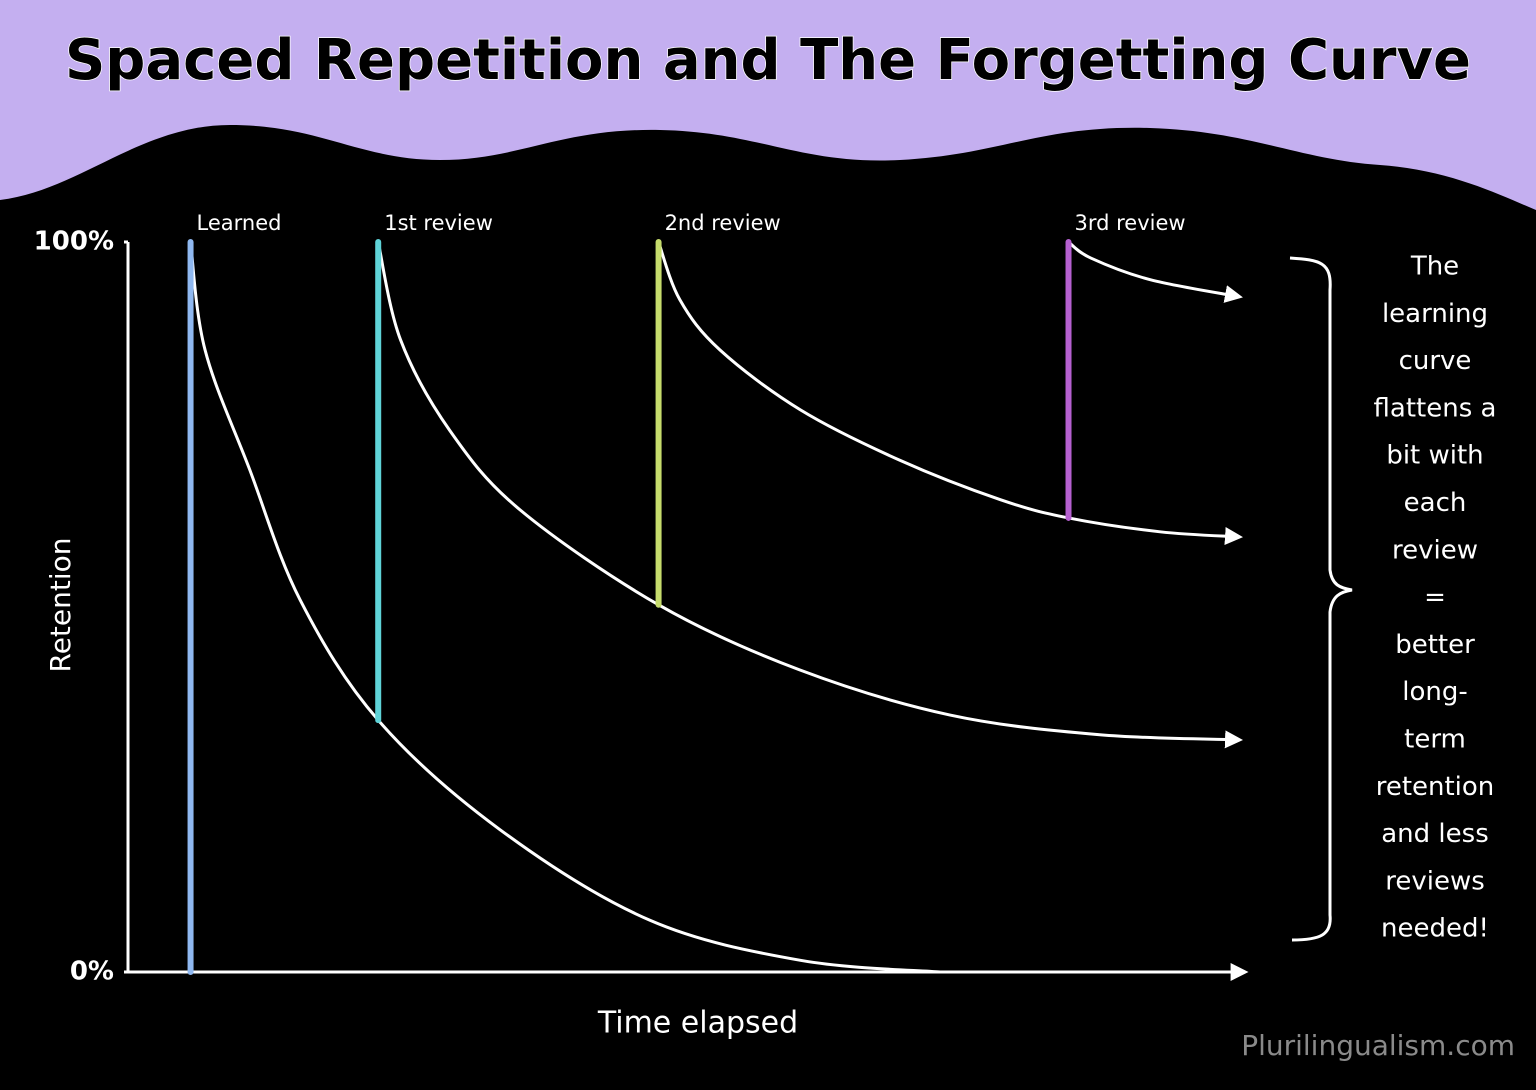  Describe the element at coordinates (1435, 598) in the screenshot. I see `annotation-line: =` at that location.